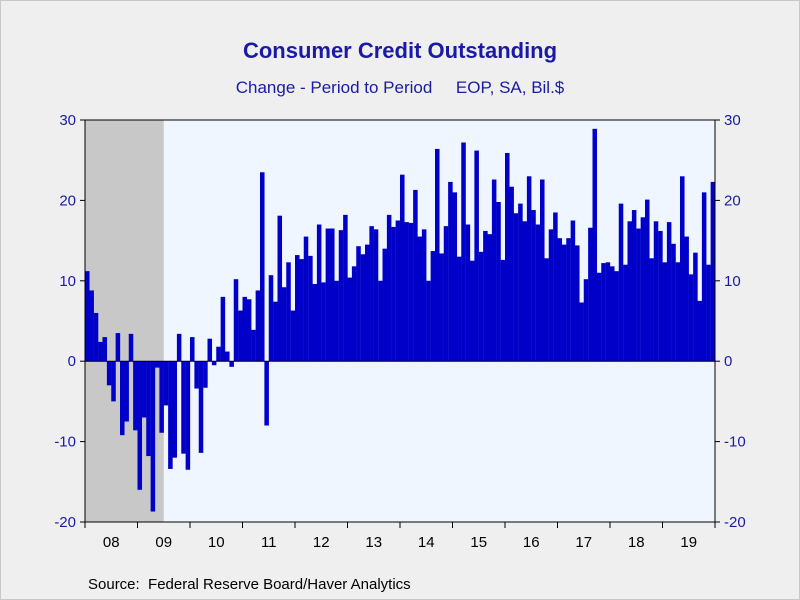 The height and width of the screenshot is (600, 800). Describe the element at coordinates (732, 120) in the screenshot. I see `y-tick-label-right: 30` at that location.